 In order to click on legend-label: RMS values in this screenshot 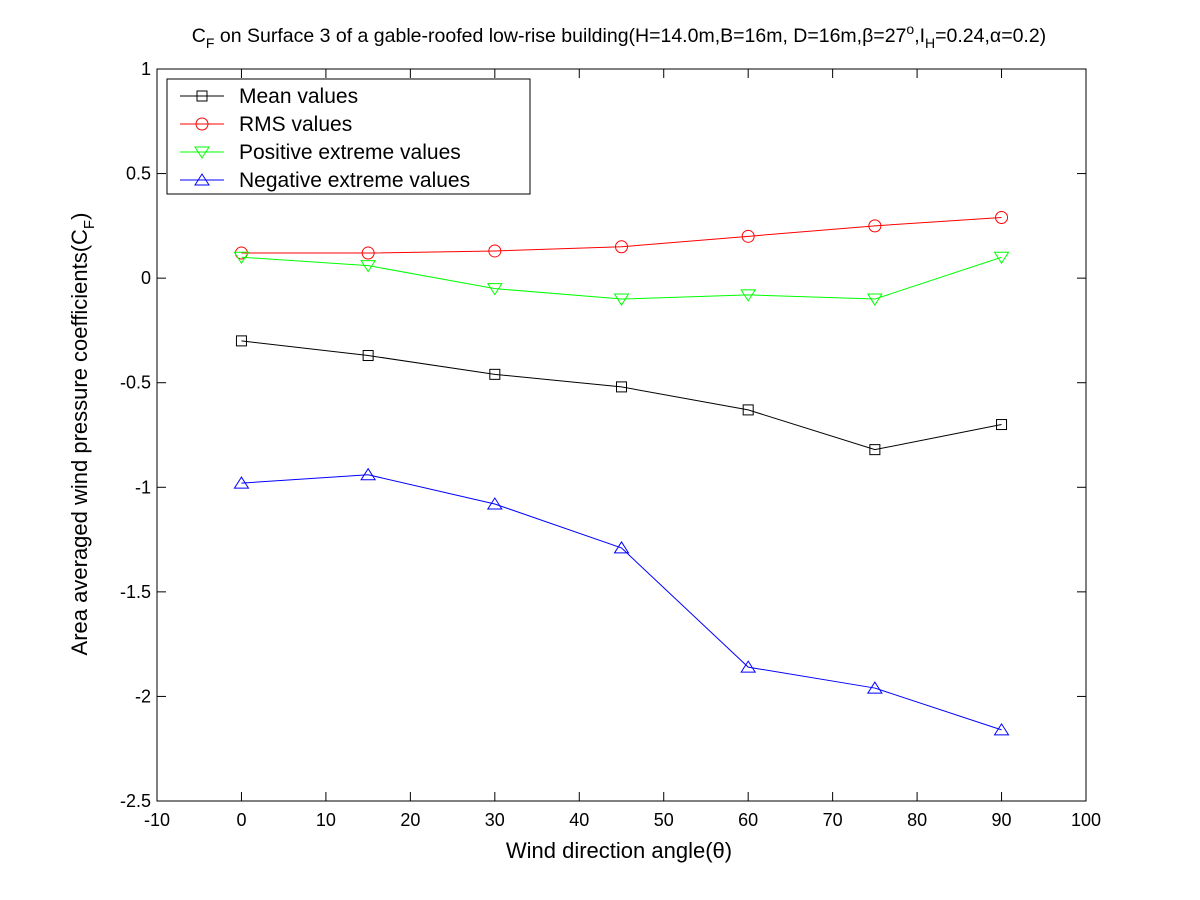, I will do `click(295, 124)`.